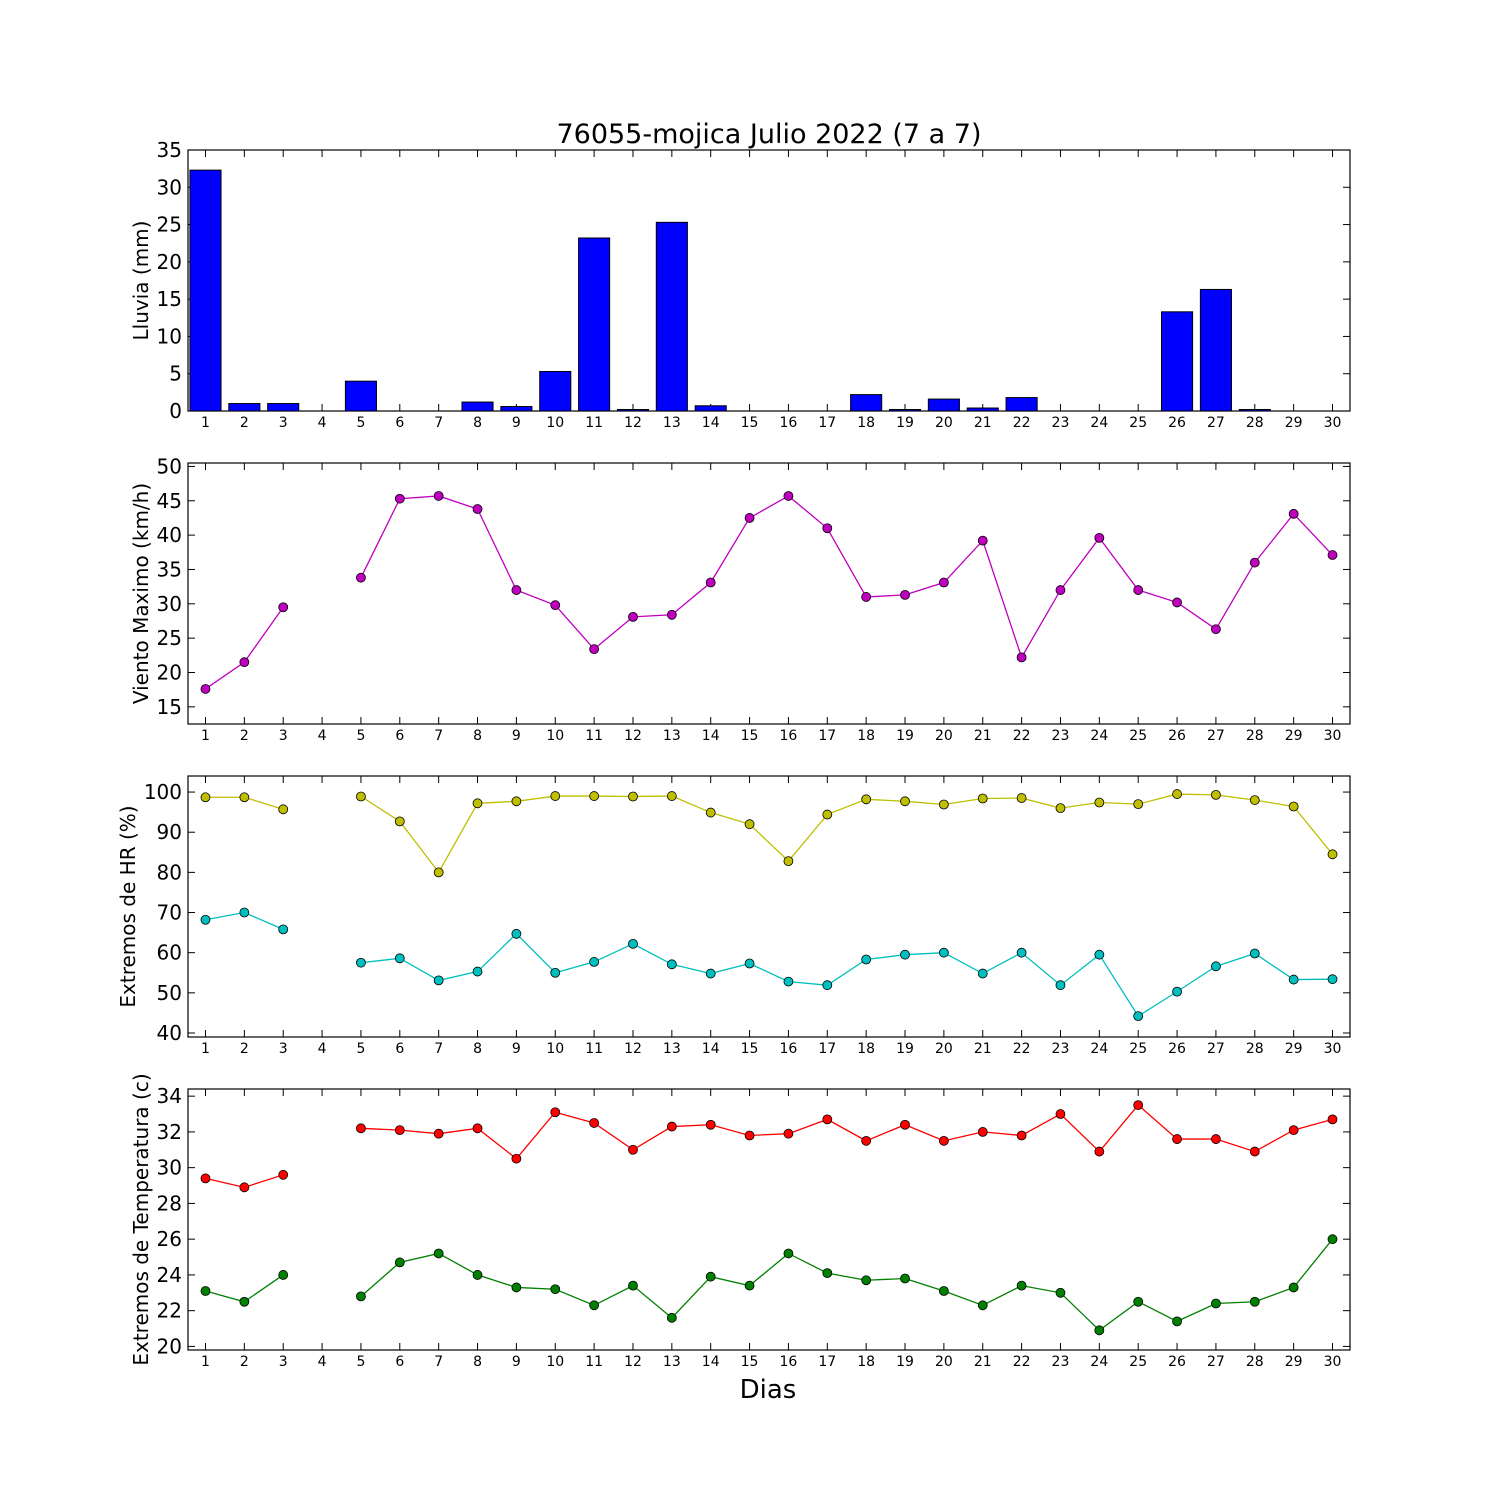  I want to click on x-tick-label: 17, so click(827, 1362).